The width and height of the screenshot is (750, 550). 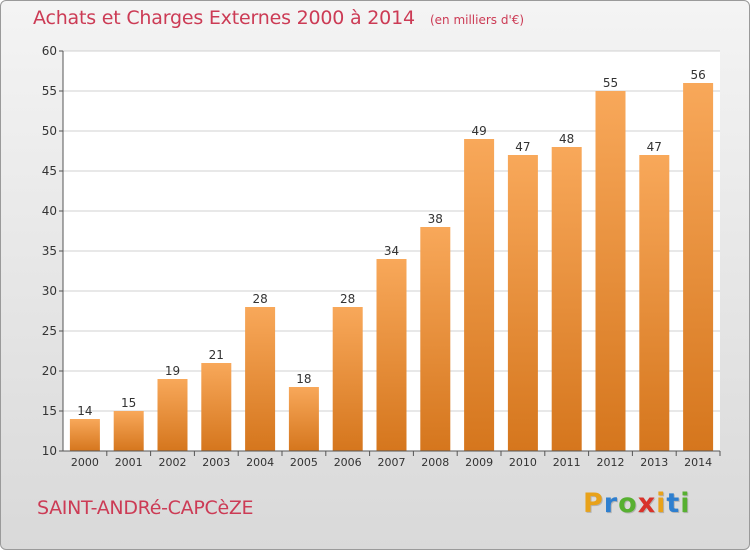 I want to click on bar-2002, so click(x=172, y=415).